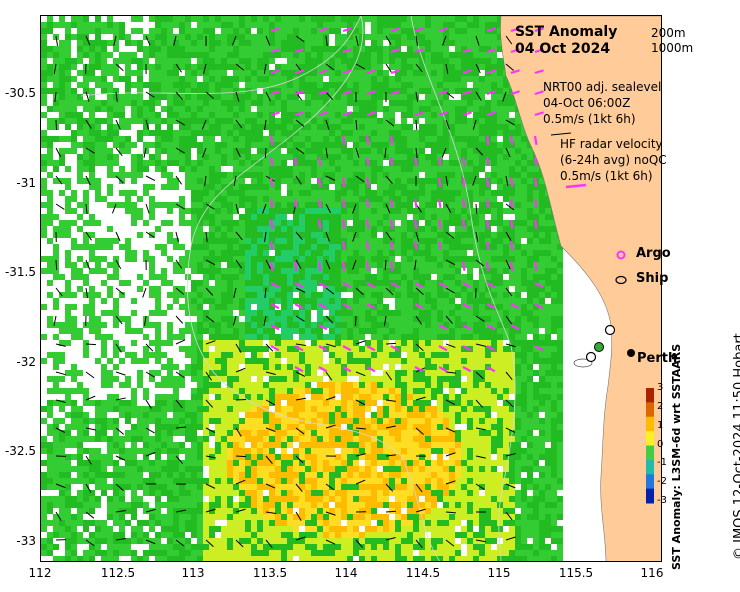  I want to click on hf-scale-label: 0.5m/s (1kt 6h), so click(606, 176).